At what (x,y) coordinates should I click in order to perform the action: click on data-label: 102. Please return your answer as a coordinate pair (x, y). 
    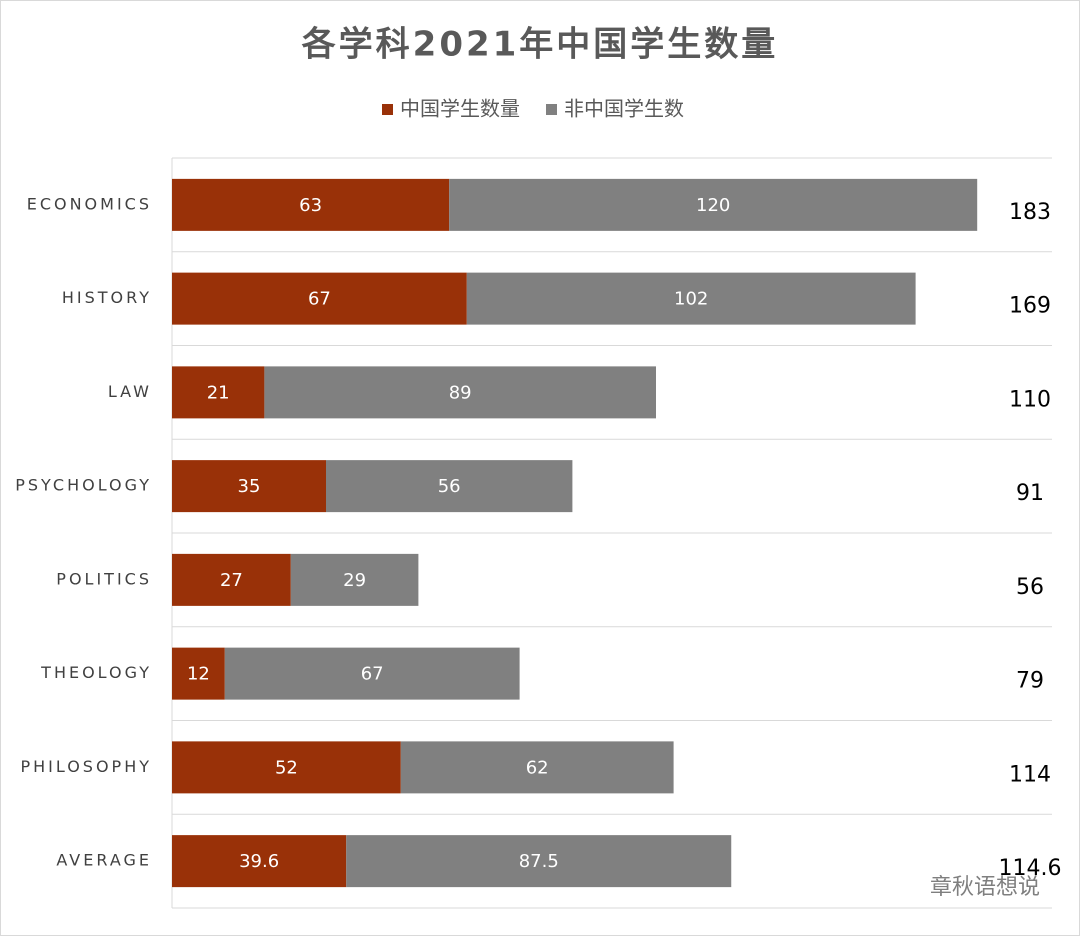
    Looking at the image, I should click on (691, 299).